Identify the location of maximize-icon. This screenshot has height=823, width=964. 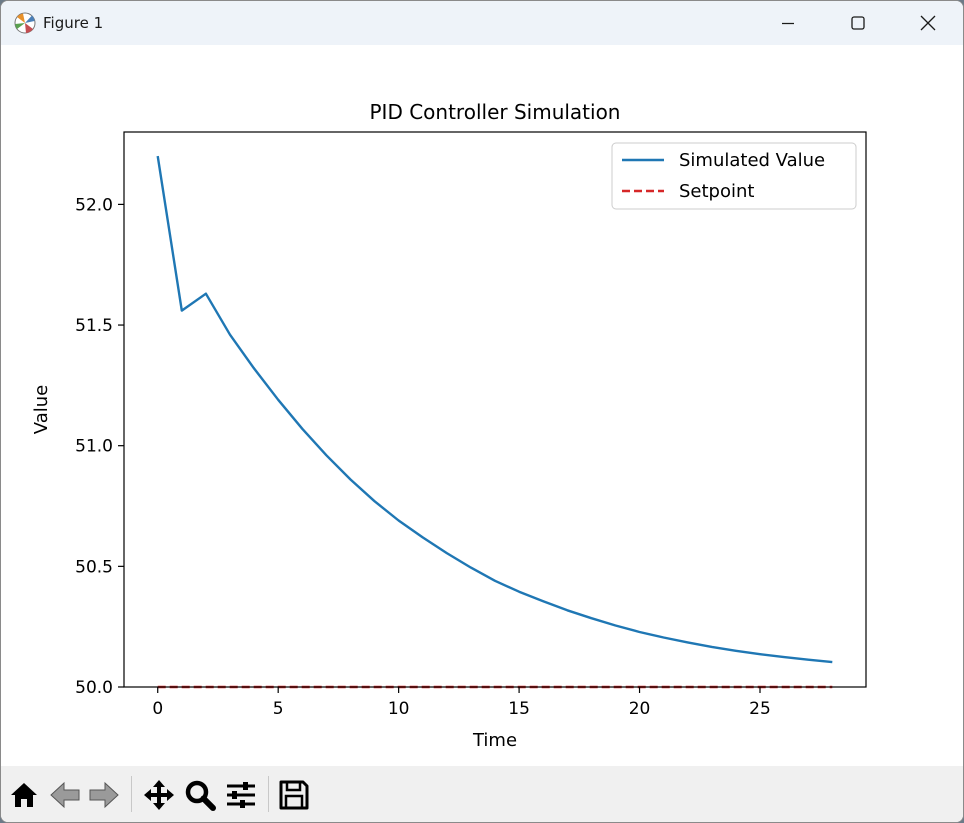
(858, 23).